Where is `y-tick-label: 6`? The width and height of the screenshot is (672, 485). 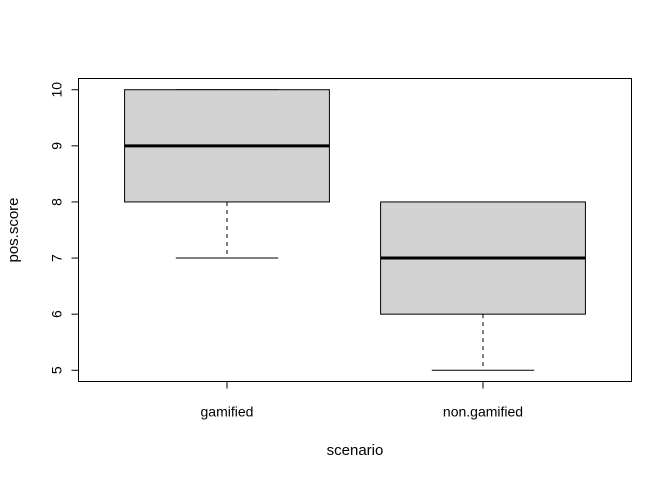
y-tick-label: 6 is located at coordinates (56, 314).